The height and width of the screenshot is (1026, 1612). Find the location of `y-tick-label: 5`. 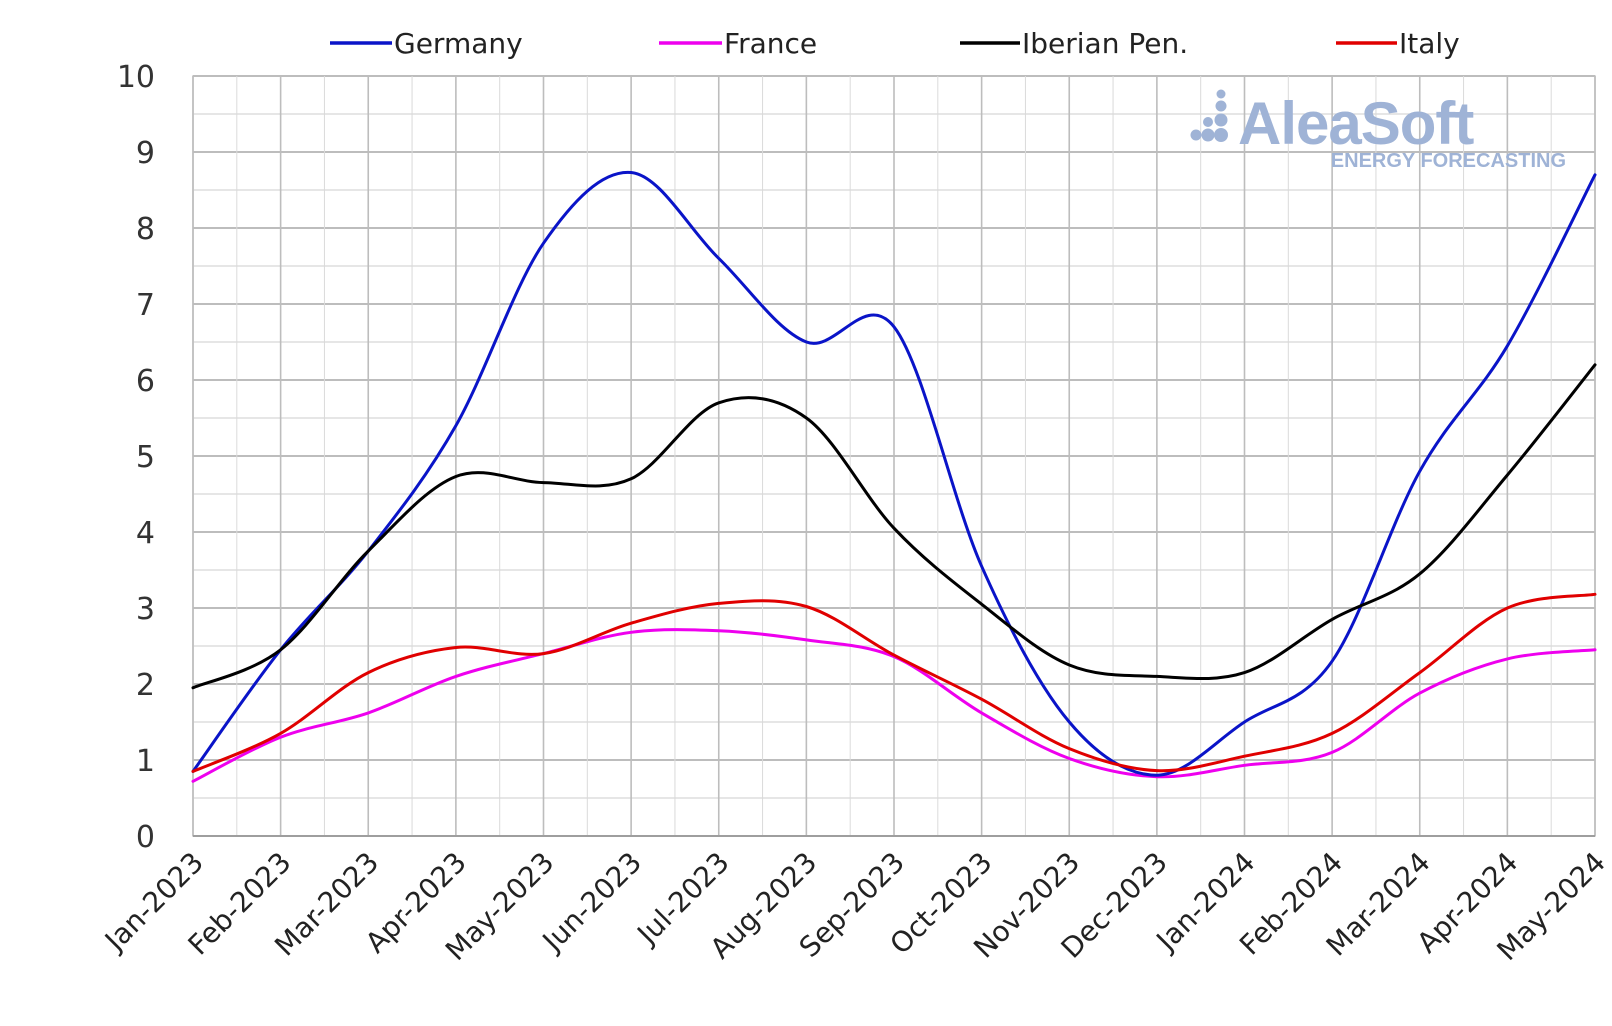

y-tick-label: 5 is located at coordinates (145, 457).